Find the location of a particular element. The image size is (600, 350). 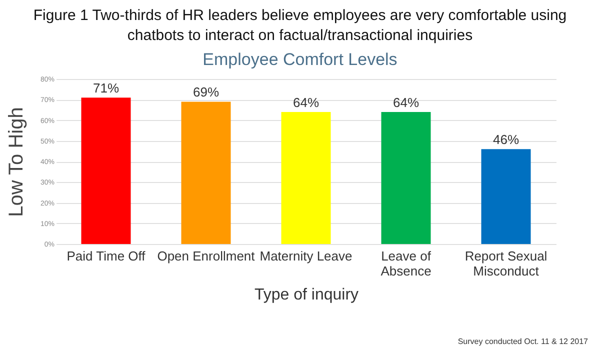

x-axis-title: Type of inquiry is located at coordinates (306, 295).